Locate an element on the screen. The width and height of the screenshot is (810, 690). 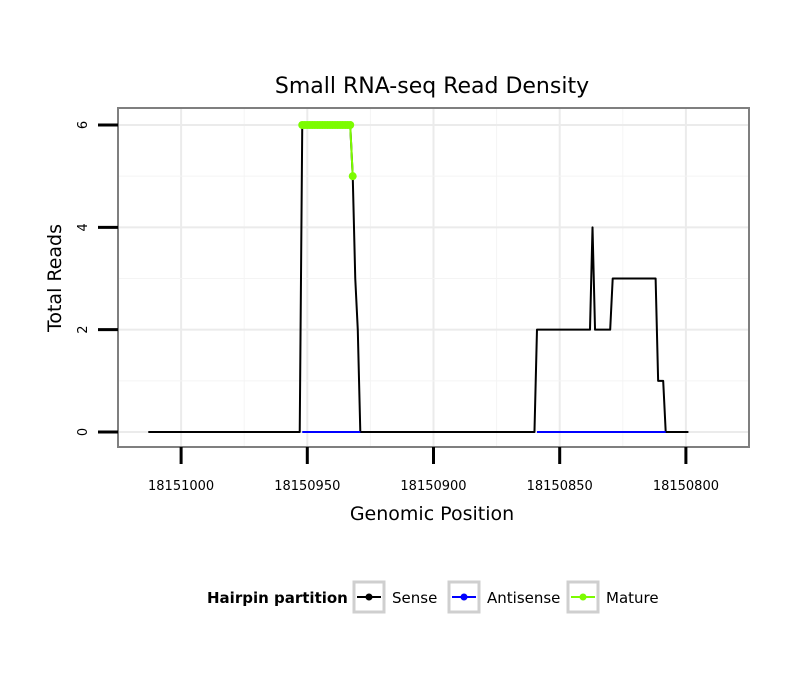
legend-point-sense is located at coordinates (369, 597).